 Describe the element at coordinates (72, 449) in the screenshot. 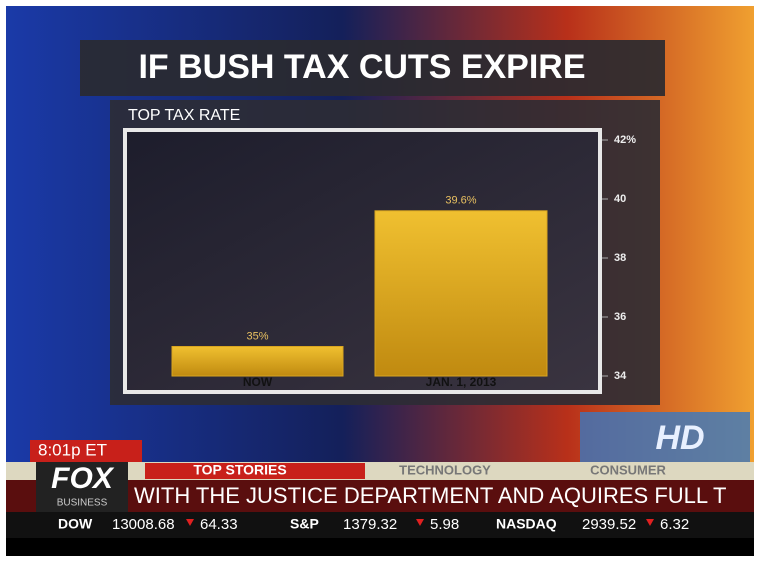

I see `time: 8:01p ET` at that location.